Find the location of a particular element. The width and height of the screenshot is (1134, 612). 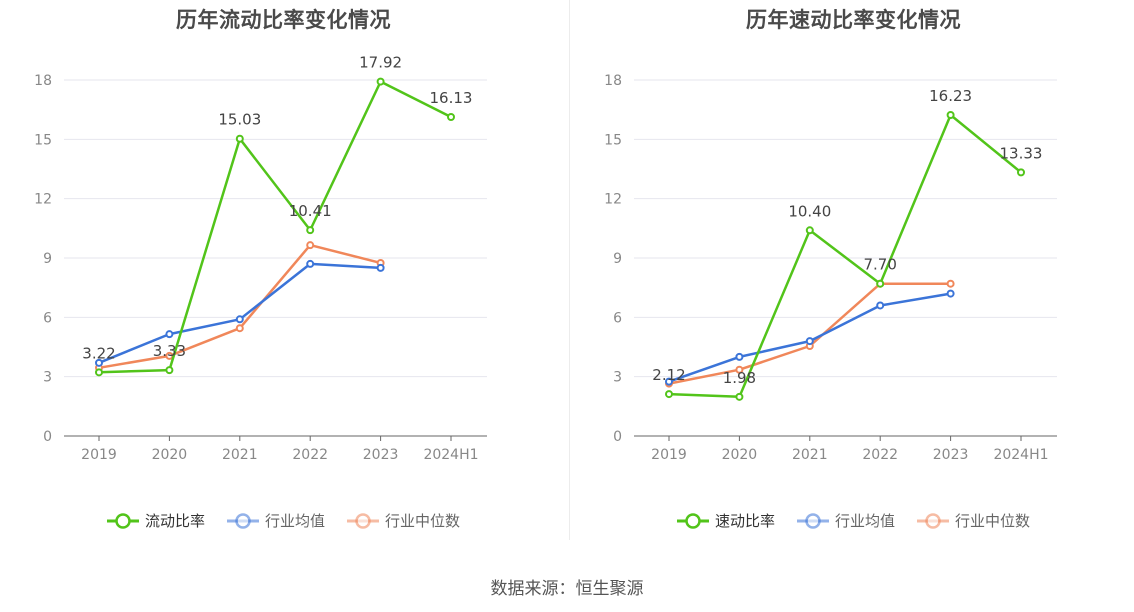

legend-label: 流动比率 is located at coordinates (174, 521).